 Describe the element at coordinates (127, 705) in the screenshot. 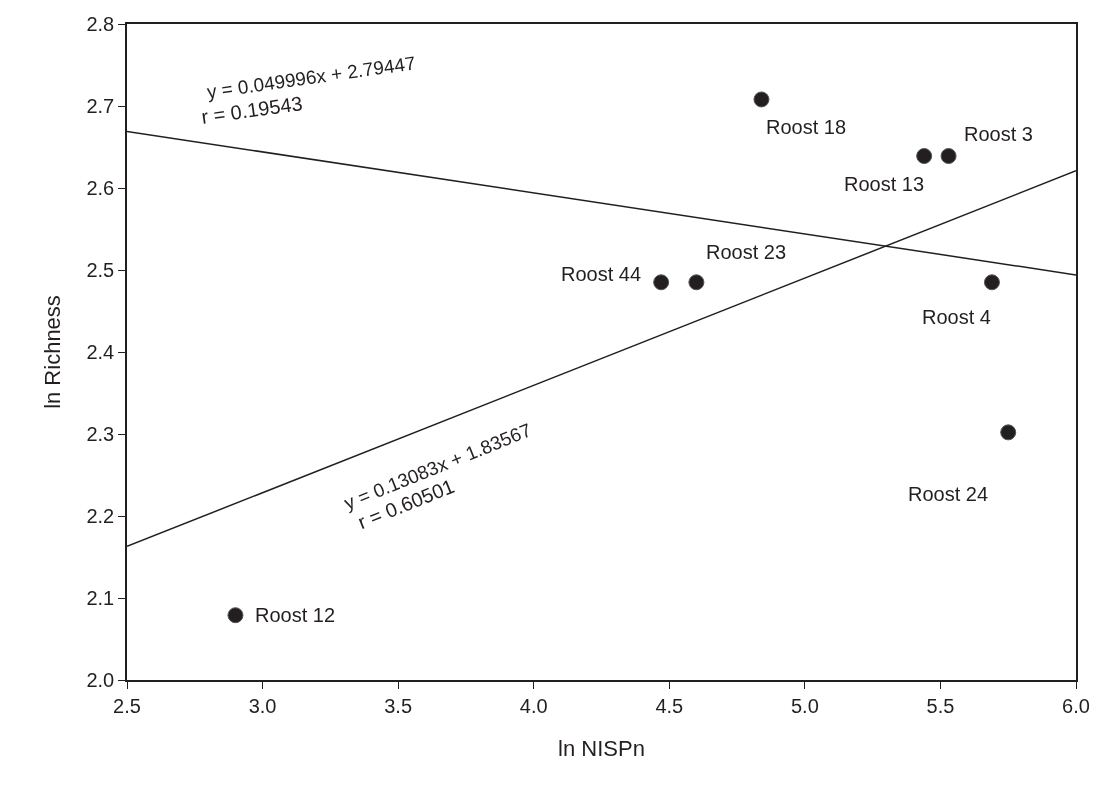

I see `x-tick-label: 2.5` at that location.